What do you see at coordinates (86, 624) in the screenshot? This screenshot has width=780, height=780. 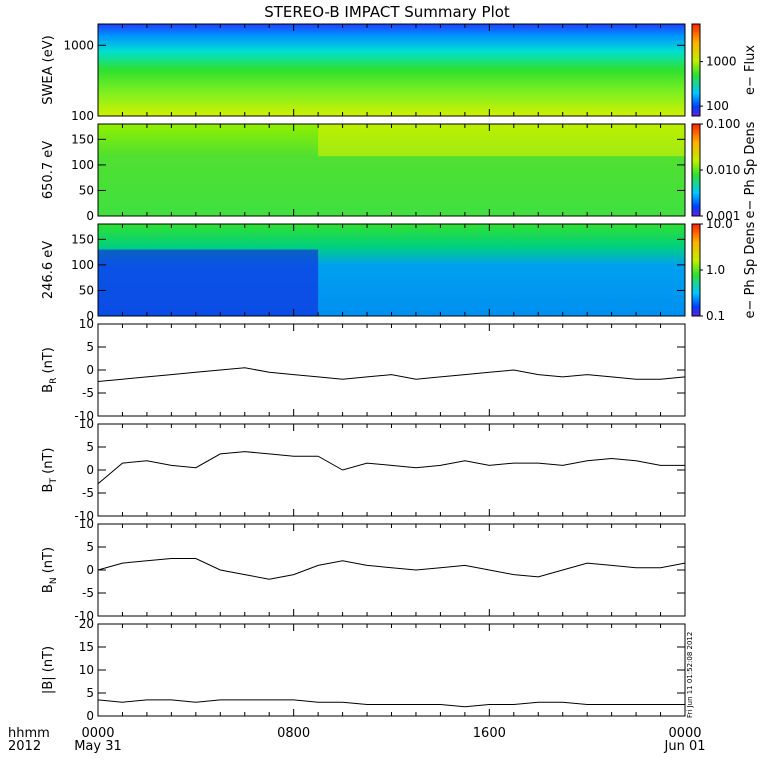 I see `bmag-ytick-label: 20` at bounding box center [86, 624].